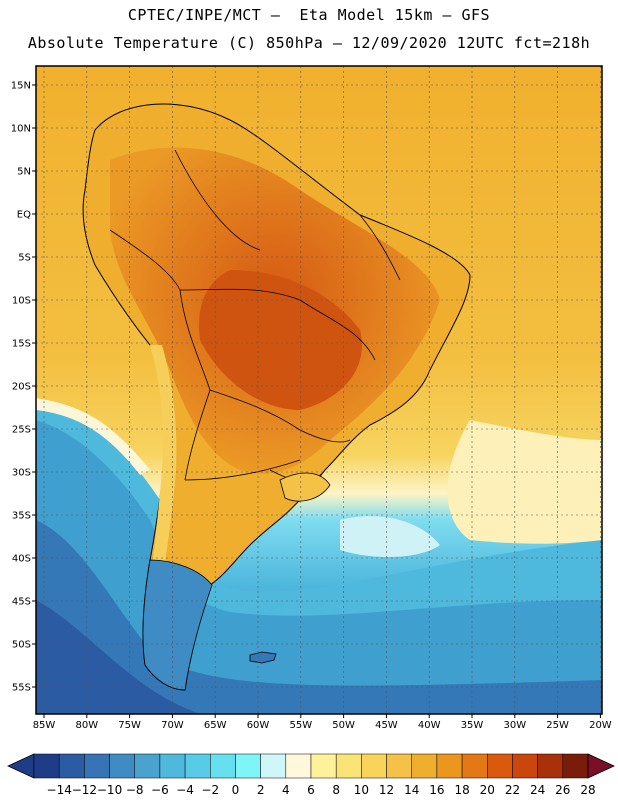 The width and height of the screenshot is (618, 804). Describe the element at coordinates (562, 790) in the screenshot. I see `colorbar-tick-label: 26` at that location.